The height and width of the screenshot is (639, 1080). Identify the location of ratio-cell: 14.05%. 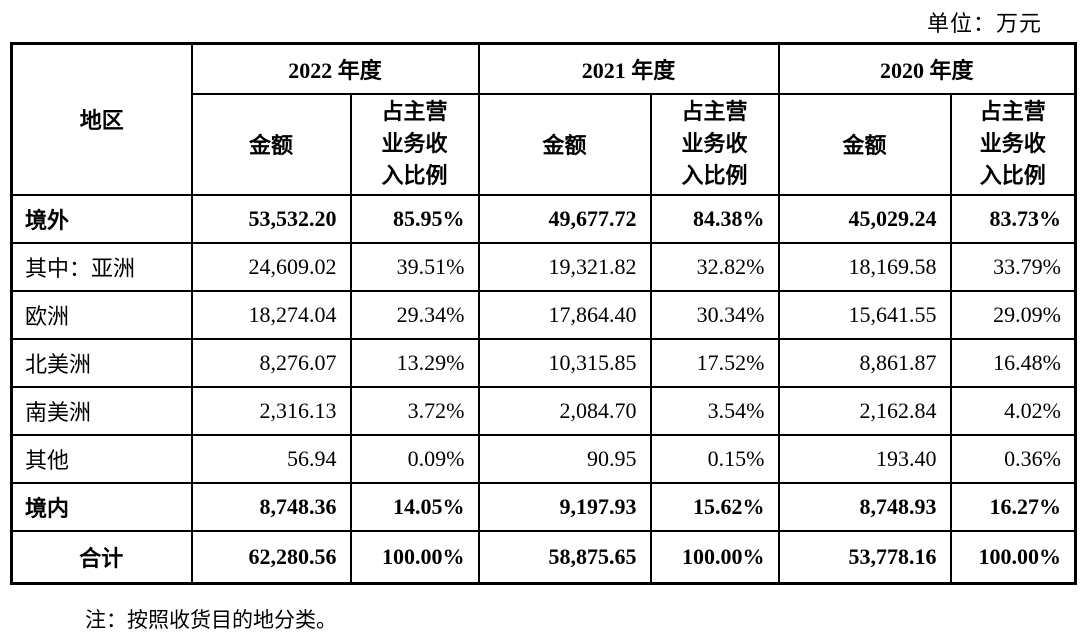
(414, 506).